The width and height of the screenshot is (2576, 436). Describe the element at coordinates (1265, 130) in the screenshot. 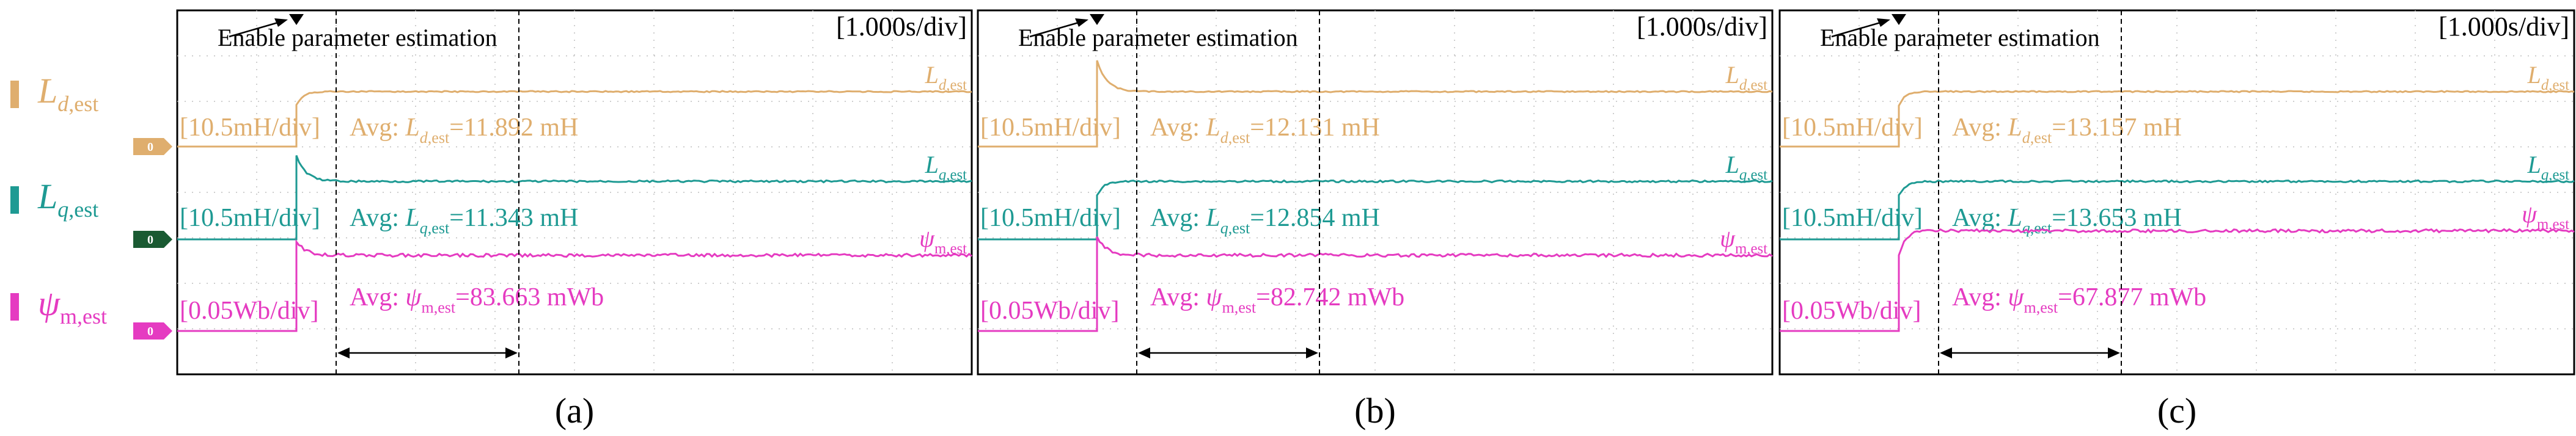

I see `average-value: Avg: Ld,est​=12.131 mH` at that location.